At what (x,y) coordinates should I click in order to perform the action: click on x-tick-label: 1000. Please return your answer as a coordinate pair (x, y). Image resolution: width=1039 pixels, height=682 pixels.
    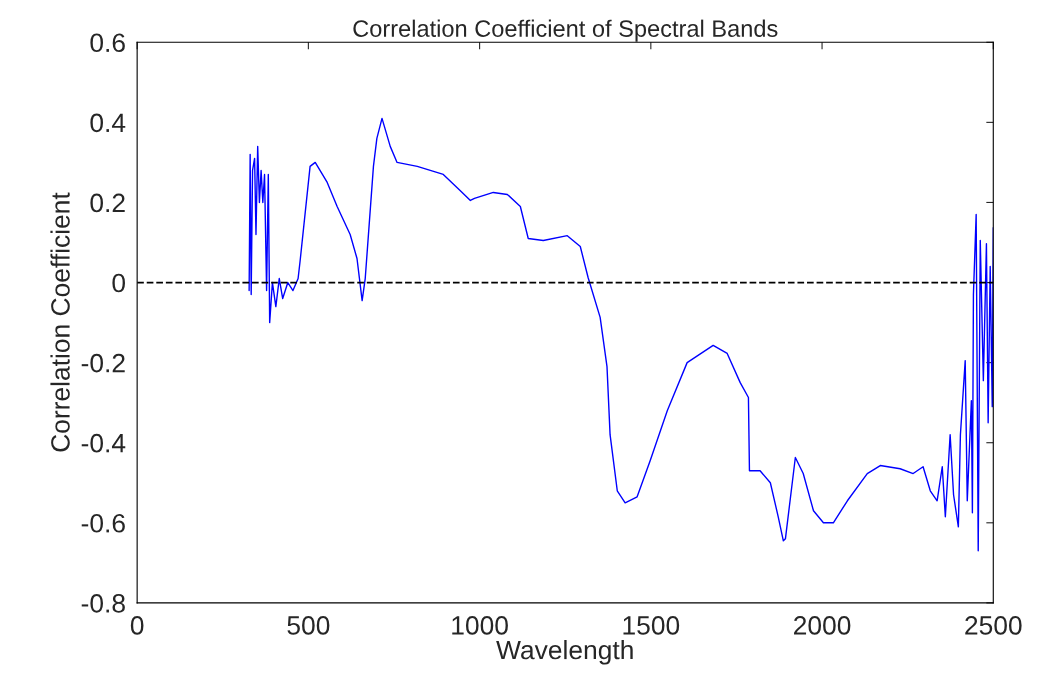
    Looking at the image, I should click on (480, 625).